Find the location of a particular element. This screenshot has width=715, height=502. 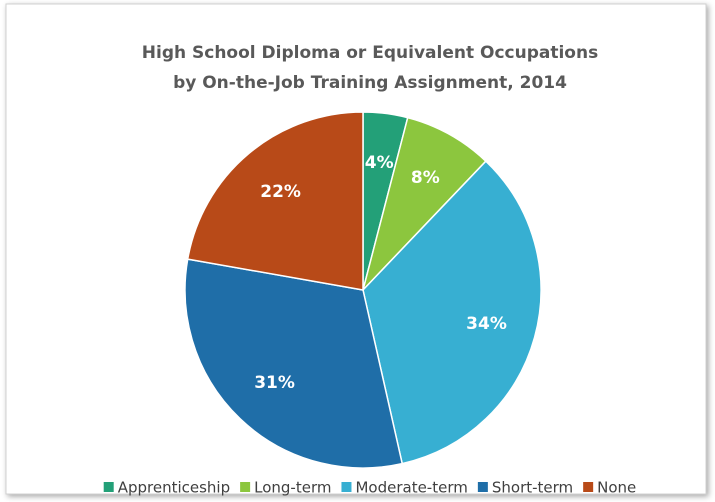

legend-label: Apprenticeship is located at coordinates (174, 488).